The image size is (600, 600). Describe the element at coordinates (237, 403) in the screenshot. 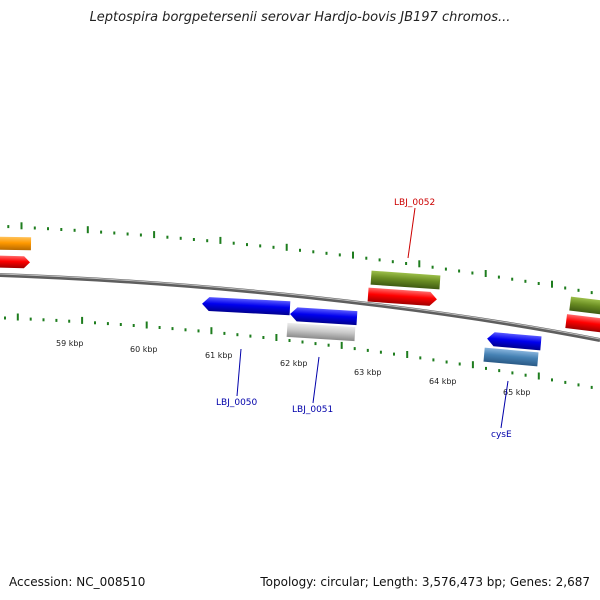

I see `gene-label-lbj-0050: LBJ_0050` at that location.